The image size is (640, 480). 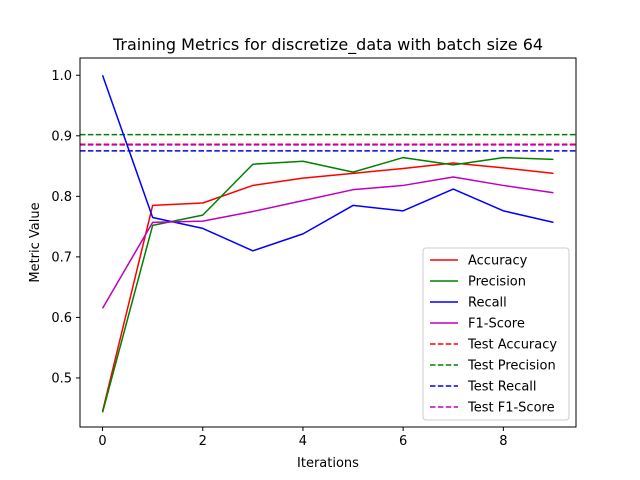 What do you see at coordinates (502, 387) in the screenshot?
I see `legend-label-test-recall: Test Recall` at bounding box center [502, 387].